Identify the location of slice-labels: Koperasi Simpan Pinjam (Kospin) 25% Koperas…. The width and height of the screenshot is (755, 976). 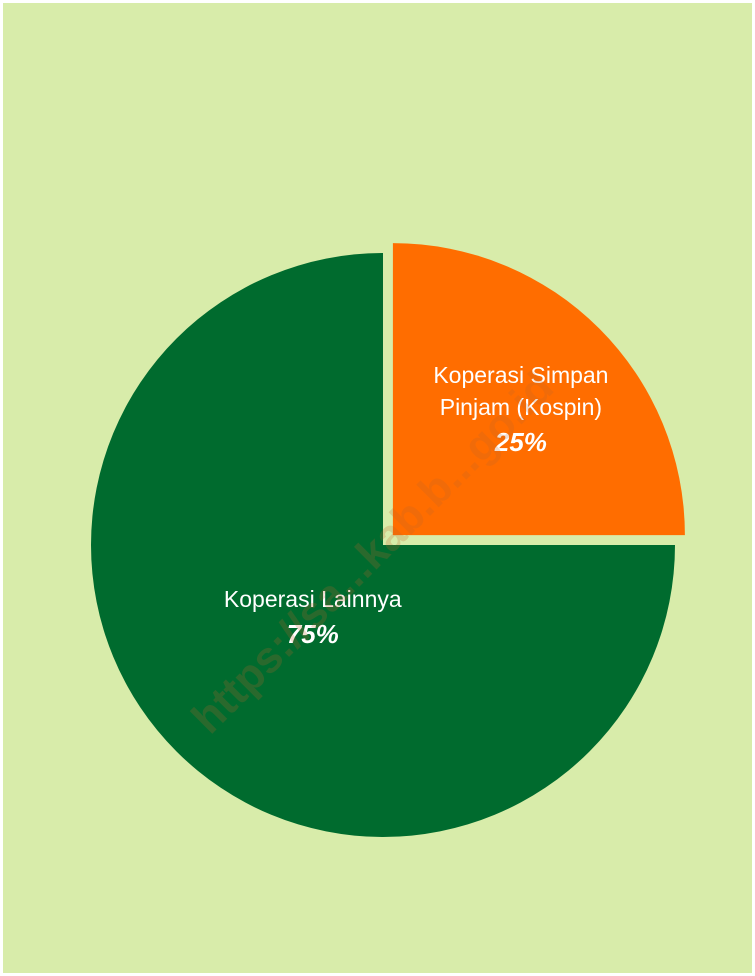
(416, 505).